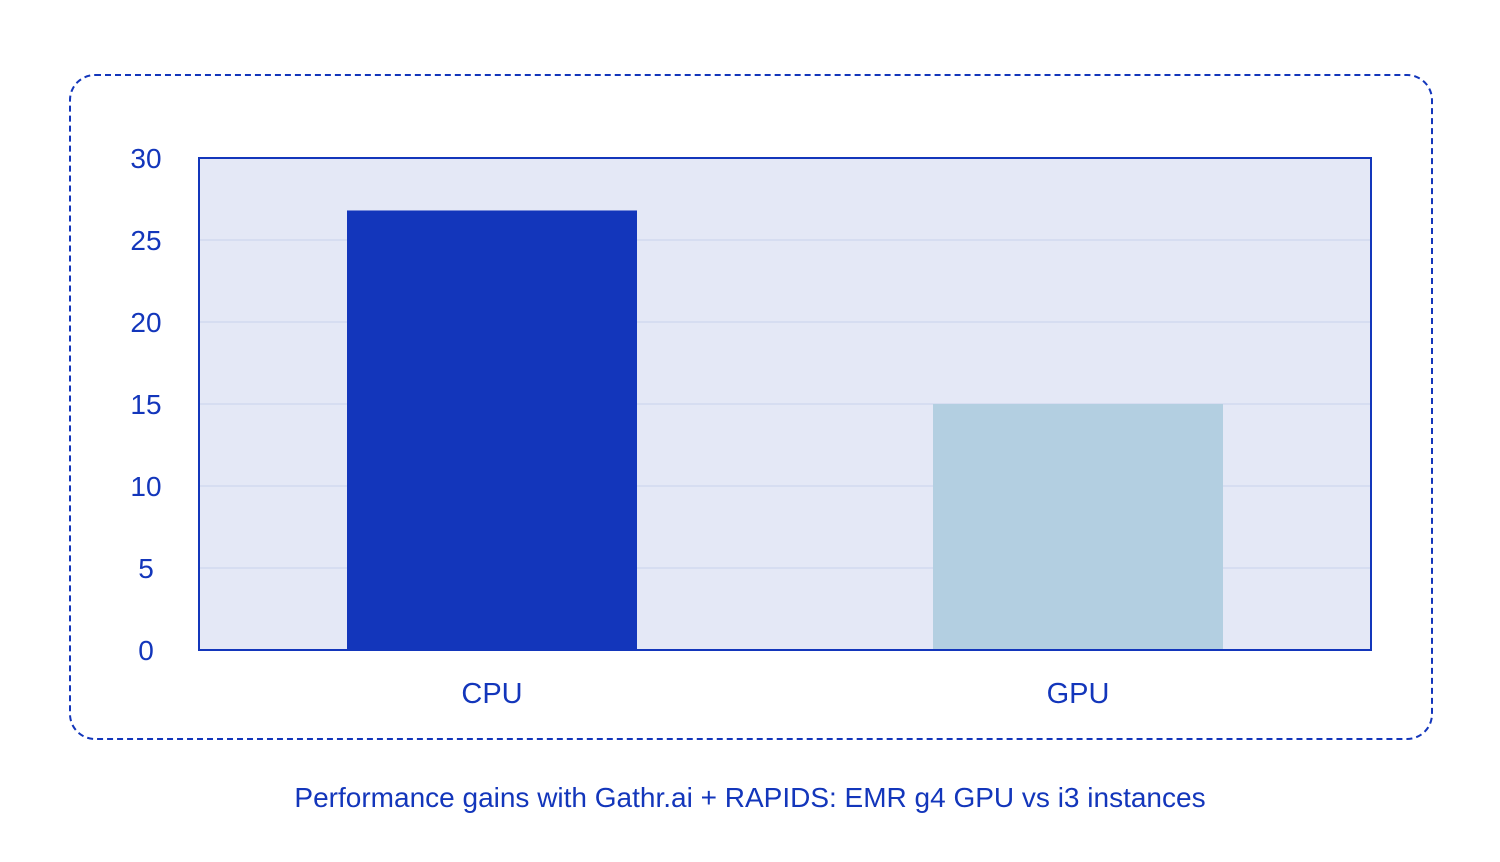 The width and height of the screenshot is (1500, 862). I want to click on x-tick-label-cpu: CPU, so click(491, 694).